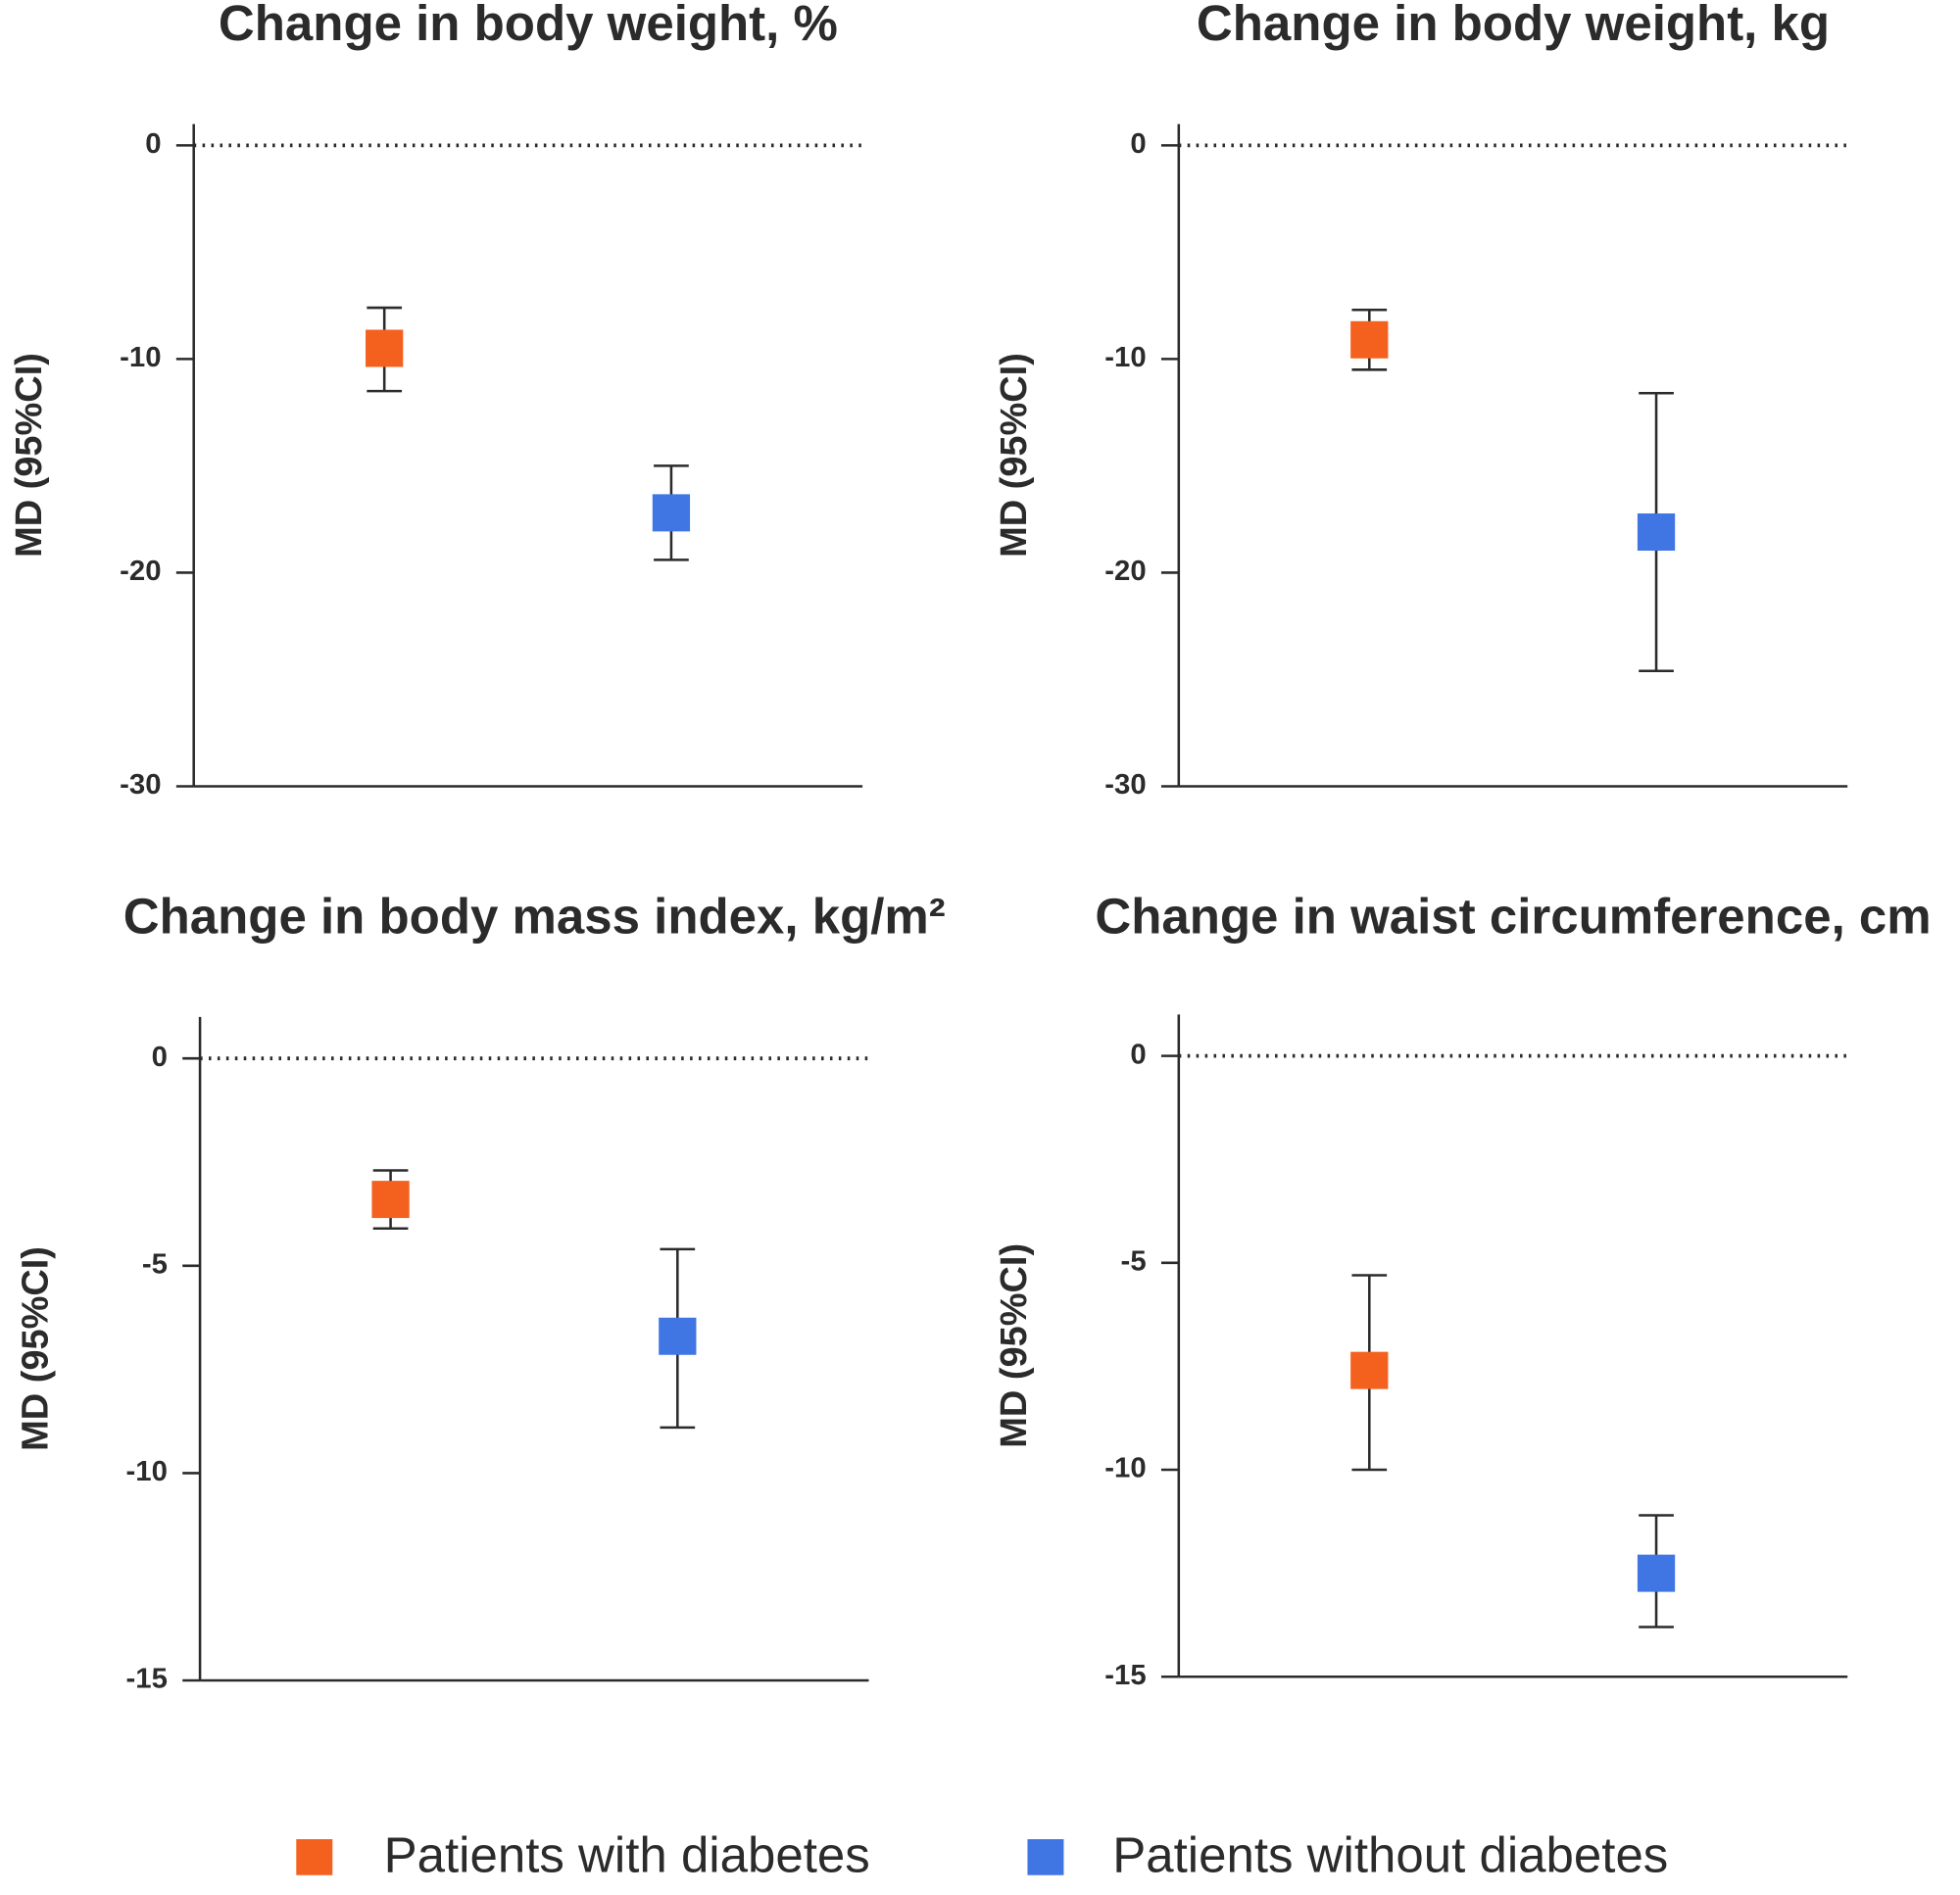 Image resolution: width=1960 pixels, height=1895 pixels. I want to click on chart-title: Change in body weight, %, so click(528, 25).